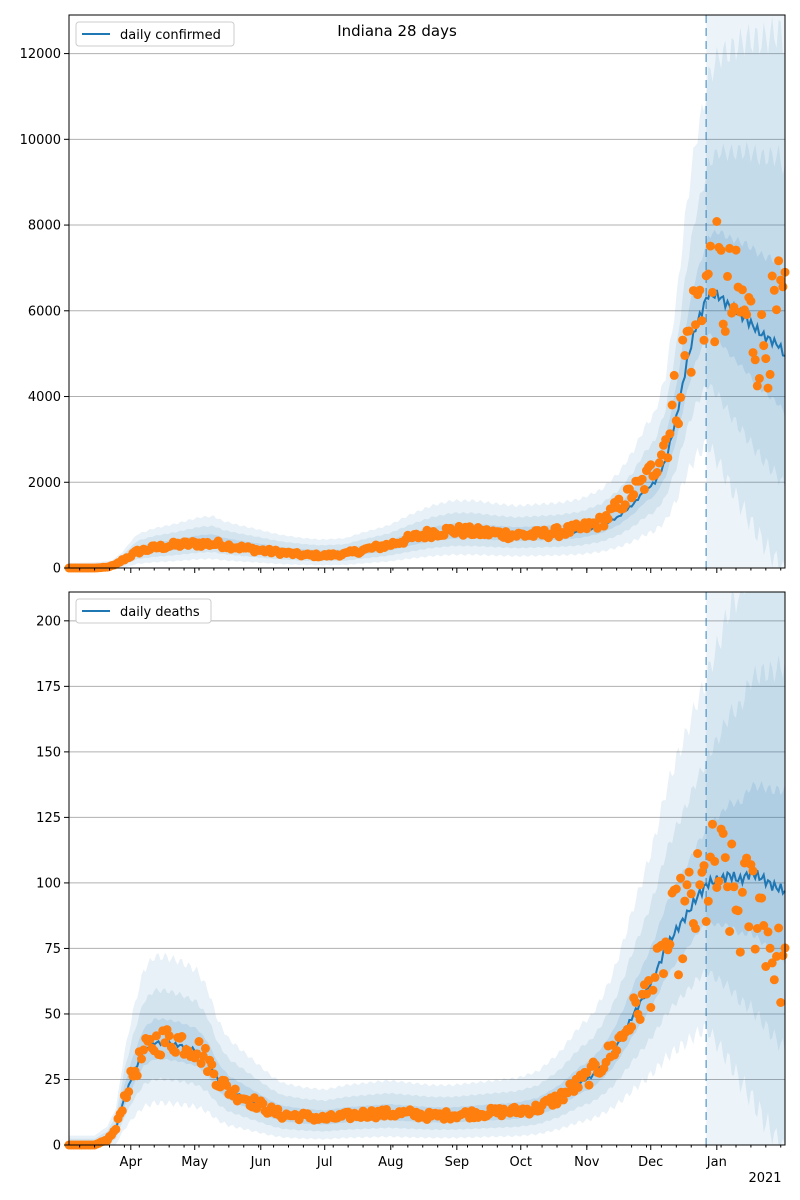 The image size is (800, 1200). Describe the element at coordinates (44, 483) in the screenshot. I see `confirmed-y-tick-label: 2000` at that location.